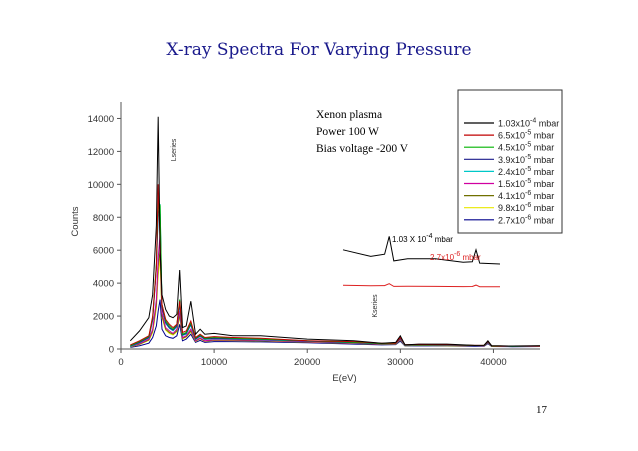 Image resolution: width=638 pixels, height=451 pixels. I want to click on legend-label: 2.4x10-5 mbar, so click(526, 171).